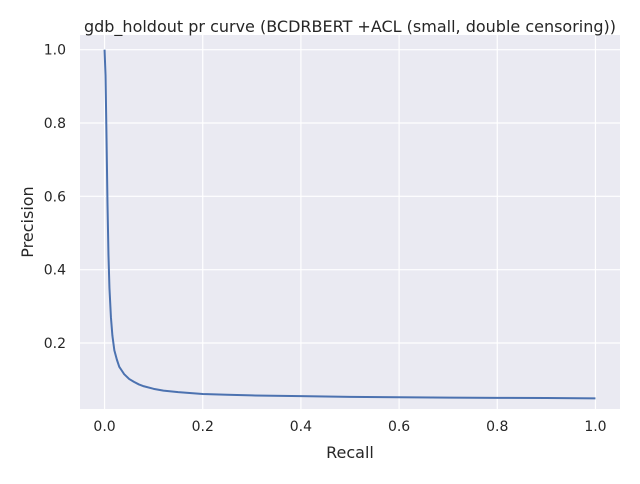 This screenshot has width=640, height=484. What do you see at coordinates (301, 427) in the screenshot?
I see `x-tick-label: 0.4` at bounding box center [301, 427].